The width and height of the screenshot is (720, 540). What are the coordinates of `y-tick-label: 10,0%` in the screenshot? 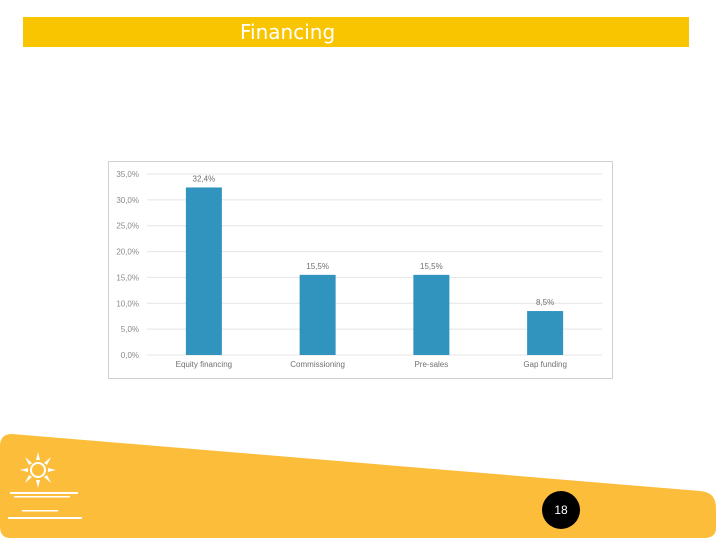 It's located at (127, 303).